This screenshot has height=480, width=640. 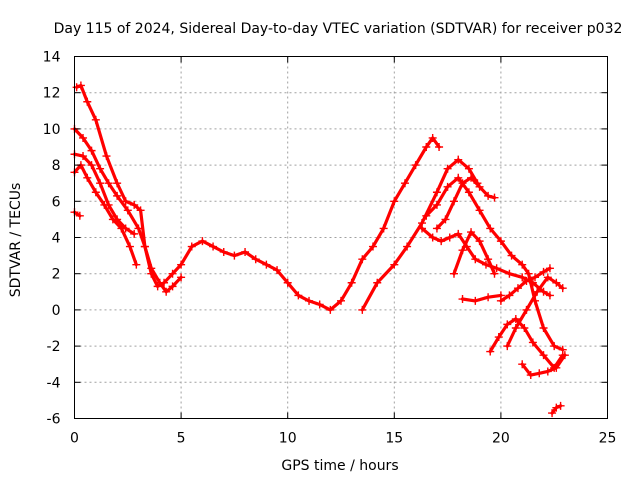 I want to click on x-tick-label: 5, so click(x=181, y=439).